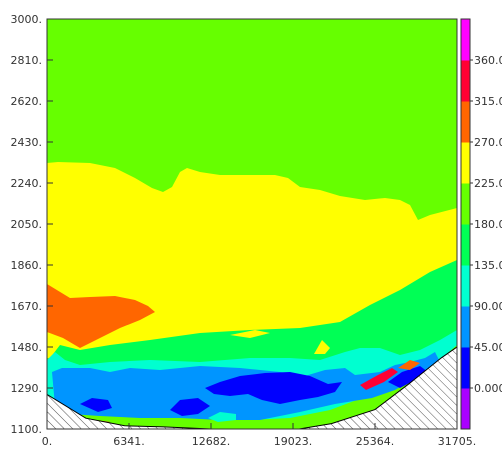  I want to click on y-tick-label: 2620., so click(27, 101).